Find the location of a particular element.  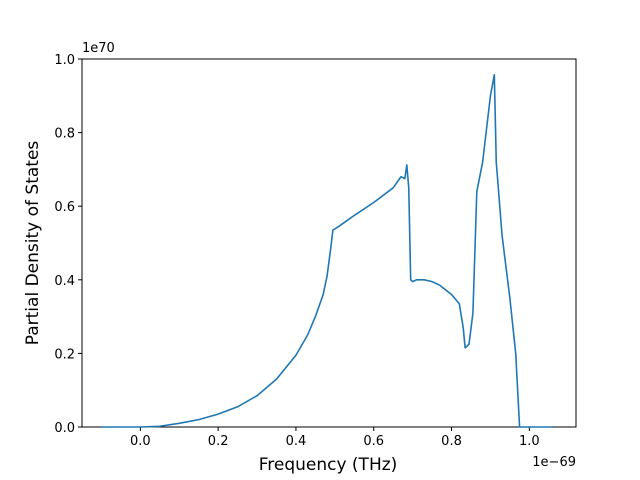

y-tick-label: 0.2 is located at coordinates (64, 354).